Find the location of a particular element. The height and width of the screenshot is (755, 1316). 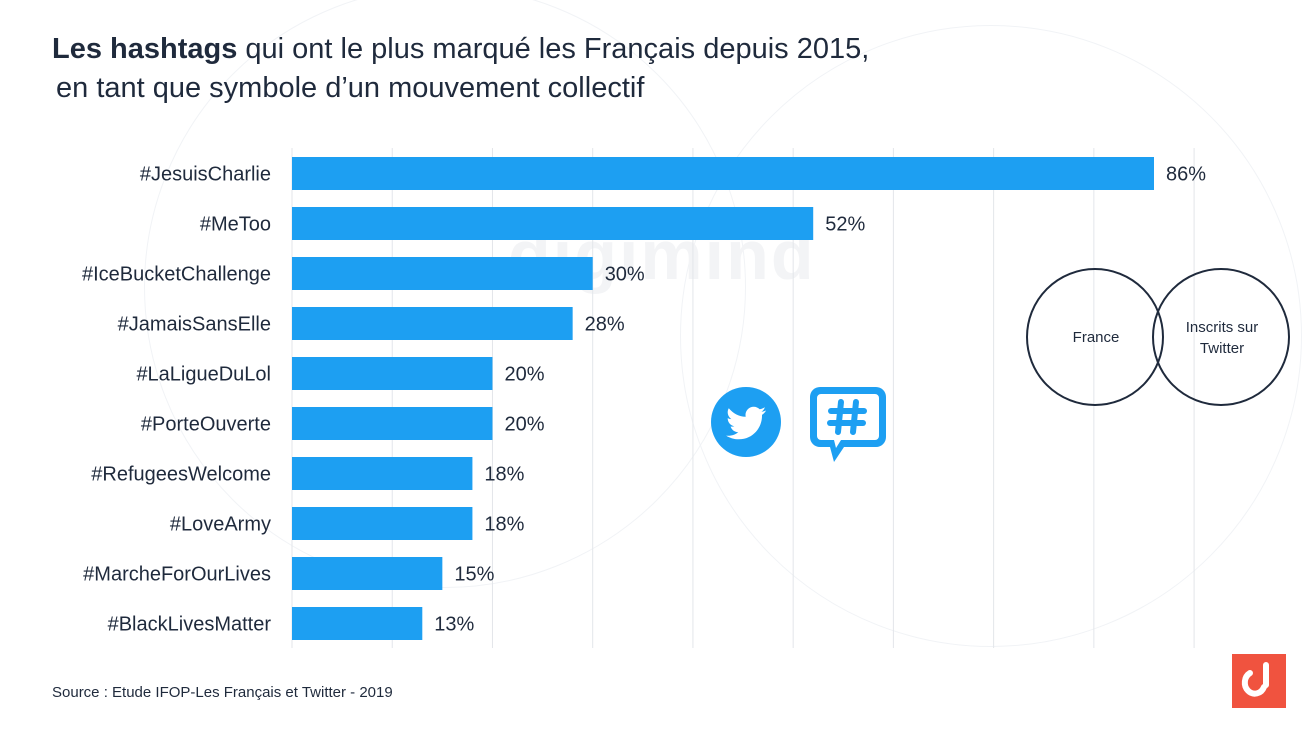

venn-circle-twitter is located at coordinates (1221, 337).